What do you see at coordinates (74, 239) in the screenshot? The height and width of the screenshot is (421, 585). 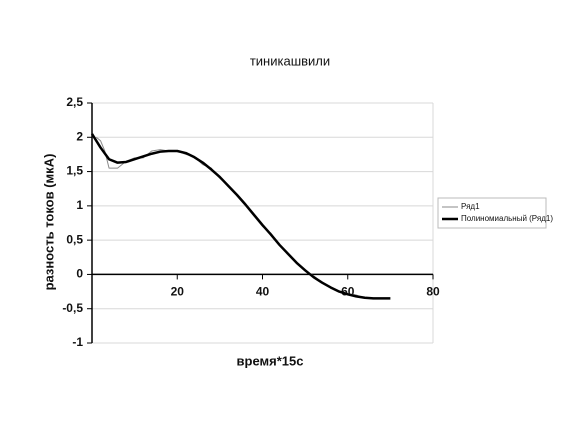 I see `y-tick-label: 0,5` at bounding box center [74, 239].